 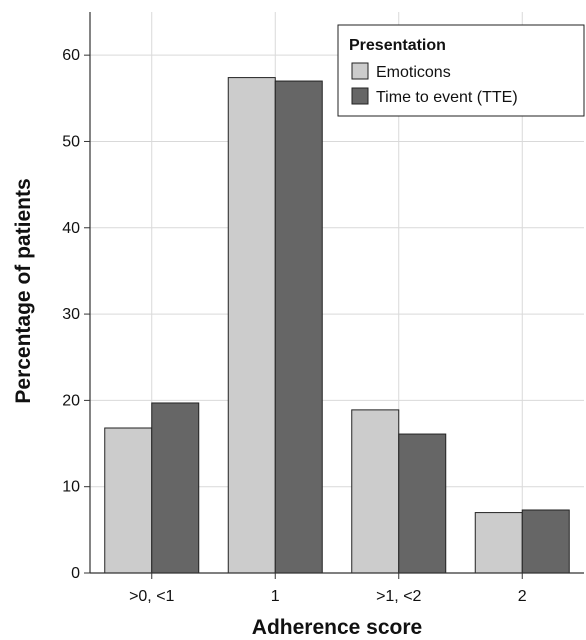 I want to click on y-tick-label: 50, so click(x=71, y=141).